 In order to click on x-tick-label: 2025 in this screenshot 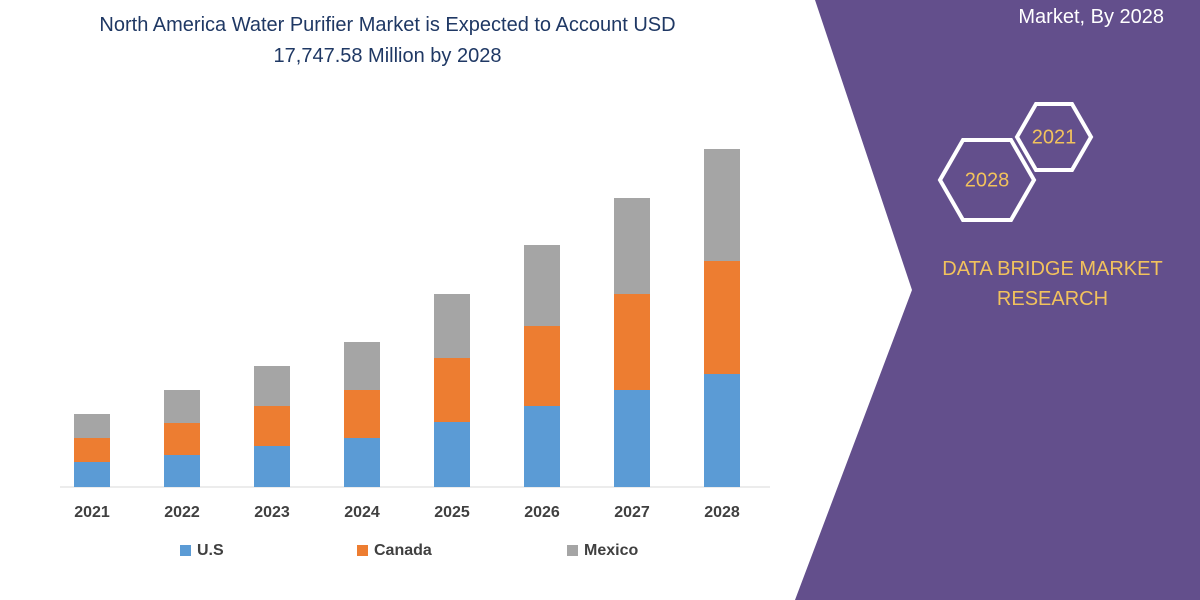, I will do `click(452, 512)`.